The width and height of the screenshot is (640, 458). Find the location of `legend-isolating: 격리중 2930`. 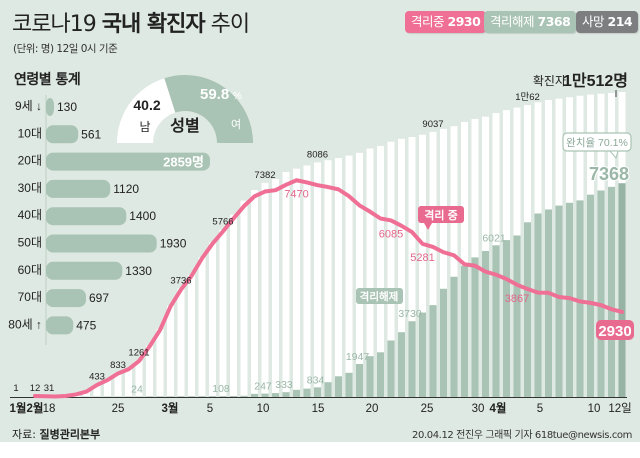

legend-isolating: 격리중 2930 is located at coordinates (446, 22).